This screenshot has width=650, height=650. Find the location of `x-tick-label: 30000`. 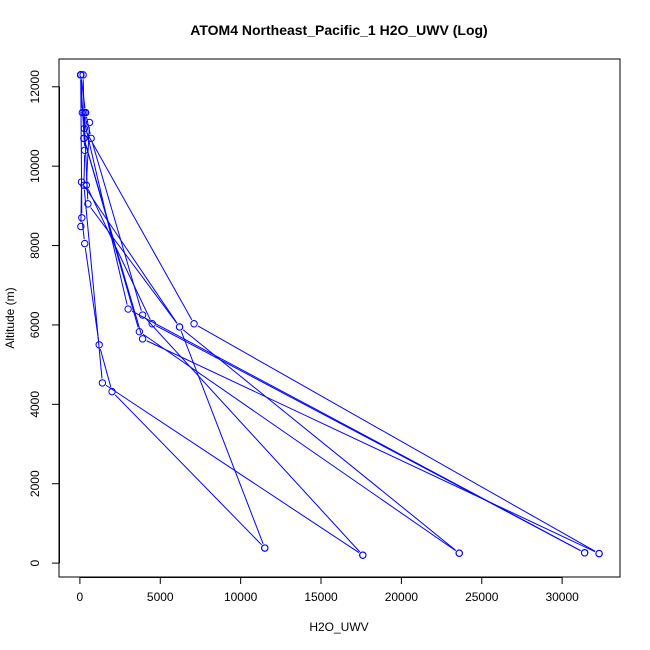

x-tick-label: 30000 is located at coordinates (562, 597).